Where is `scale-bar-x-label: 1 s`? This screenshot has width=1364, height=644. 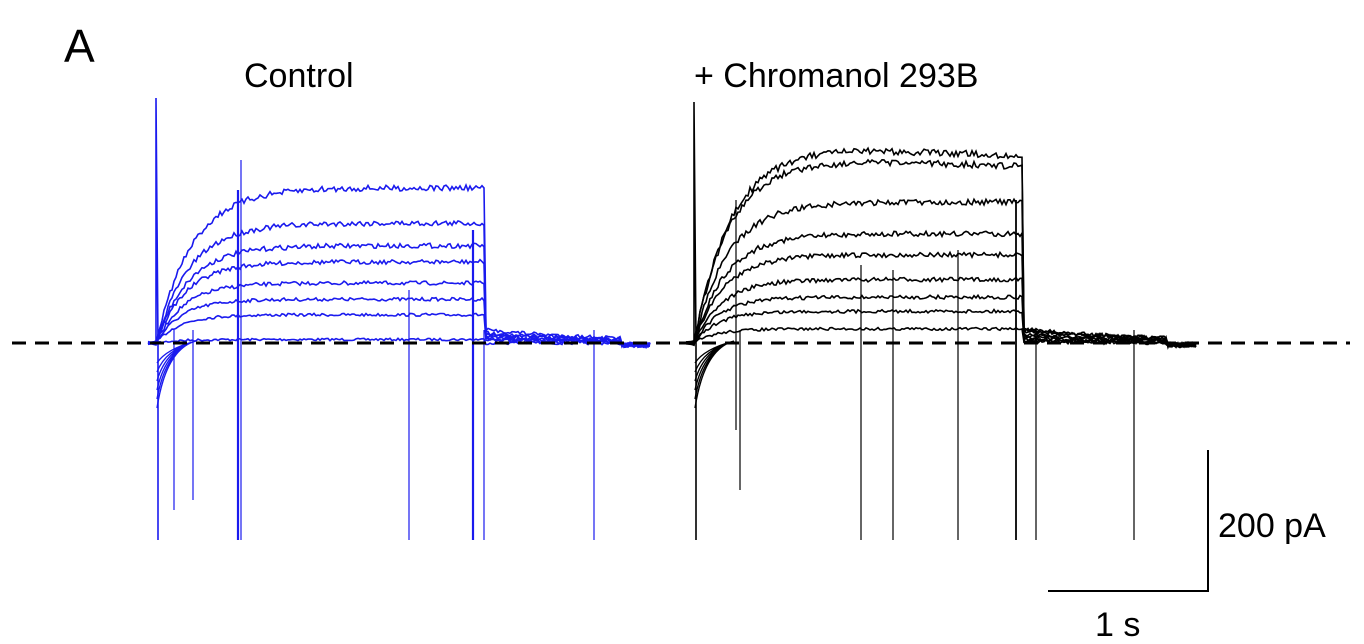
scale-bar-x-label: 1 s is located at coordinates (1117, 625).